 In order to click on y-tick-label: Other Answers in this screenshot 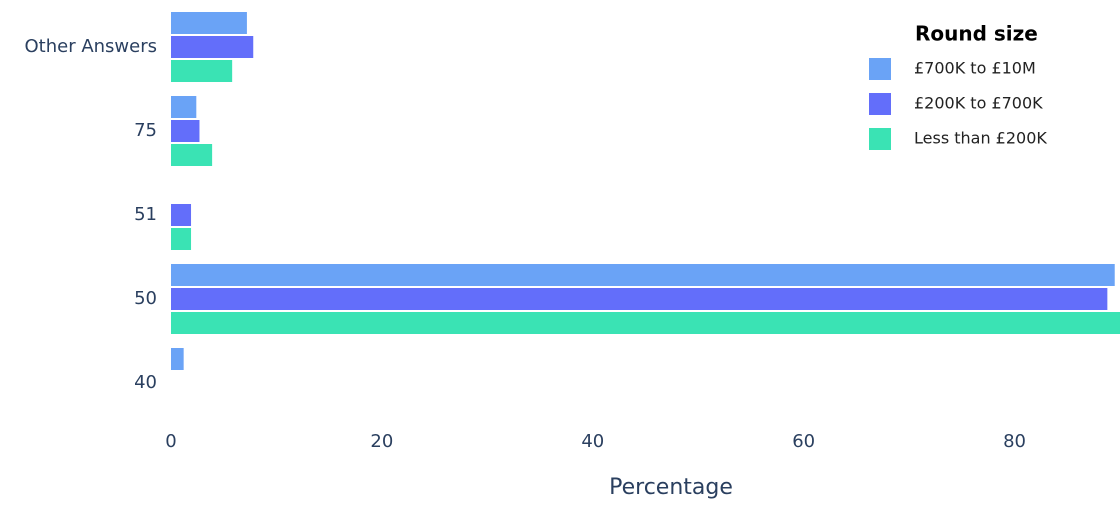, I will do `click(90, 46)`.